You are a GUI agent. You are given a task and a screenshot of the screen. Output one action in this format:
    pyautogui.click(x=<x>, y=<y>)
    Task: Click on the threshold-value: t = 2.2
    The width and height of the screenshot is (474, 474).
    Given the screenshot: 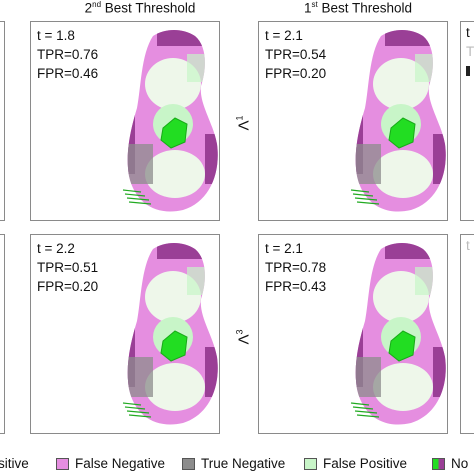 What is the action you would take?
    pyautogui.click(x=56, y=248)
    